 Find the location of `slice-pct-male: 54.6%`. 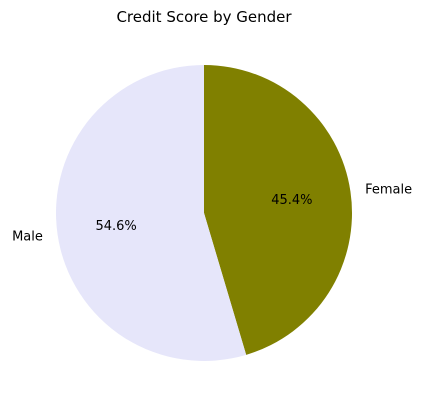

slice-pct-male: 54.6% is located at coordinates (115, 226).